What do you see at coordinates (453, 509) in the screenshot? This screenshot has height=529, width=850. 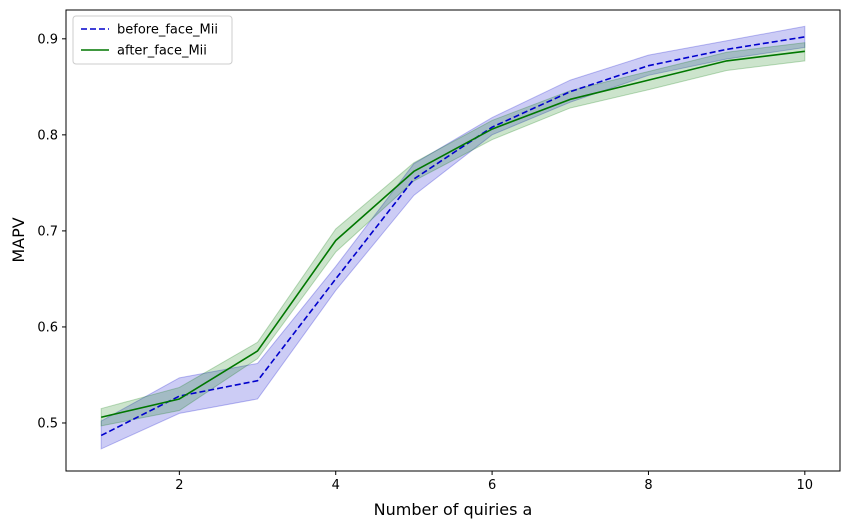 I see `x-axis-label: Number of quiries a` at bounding box center [453, 509].